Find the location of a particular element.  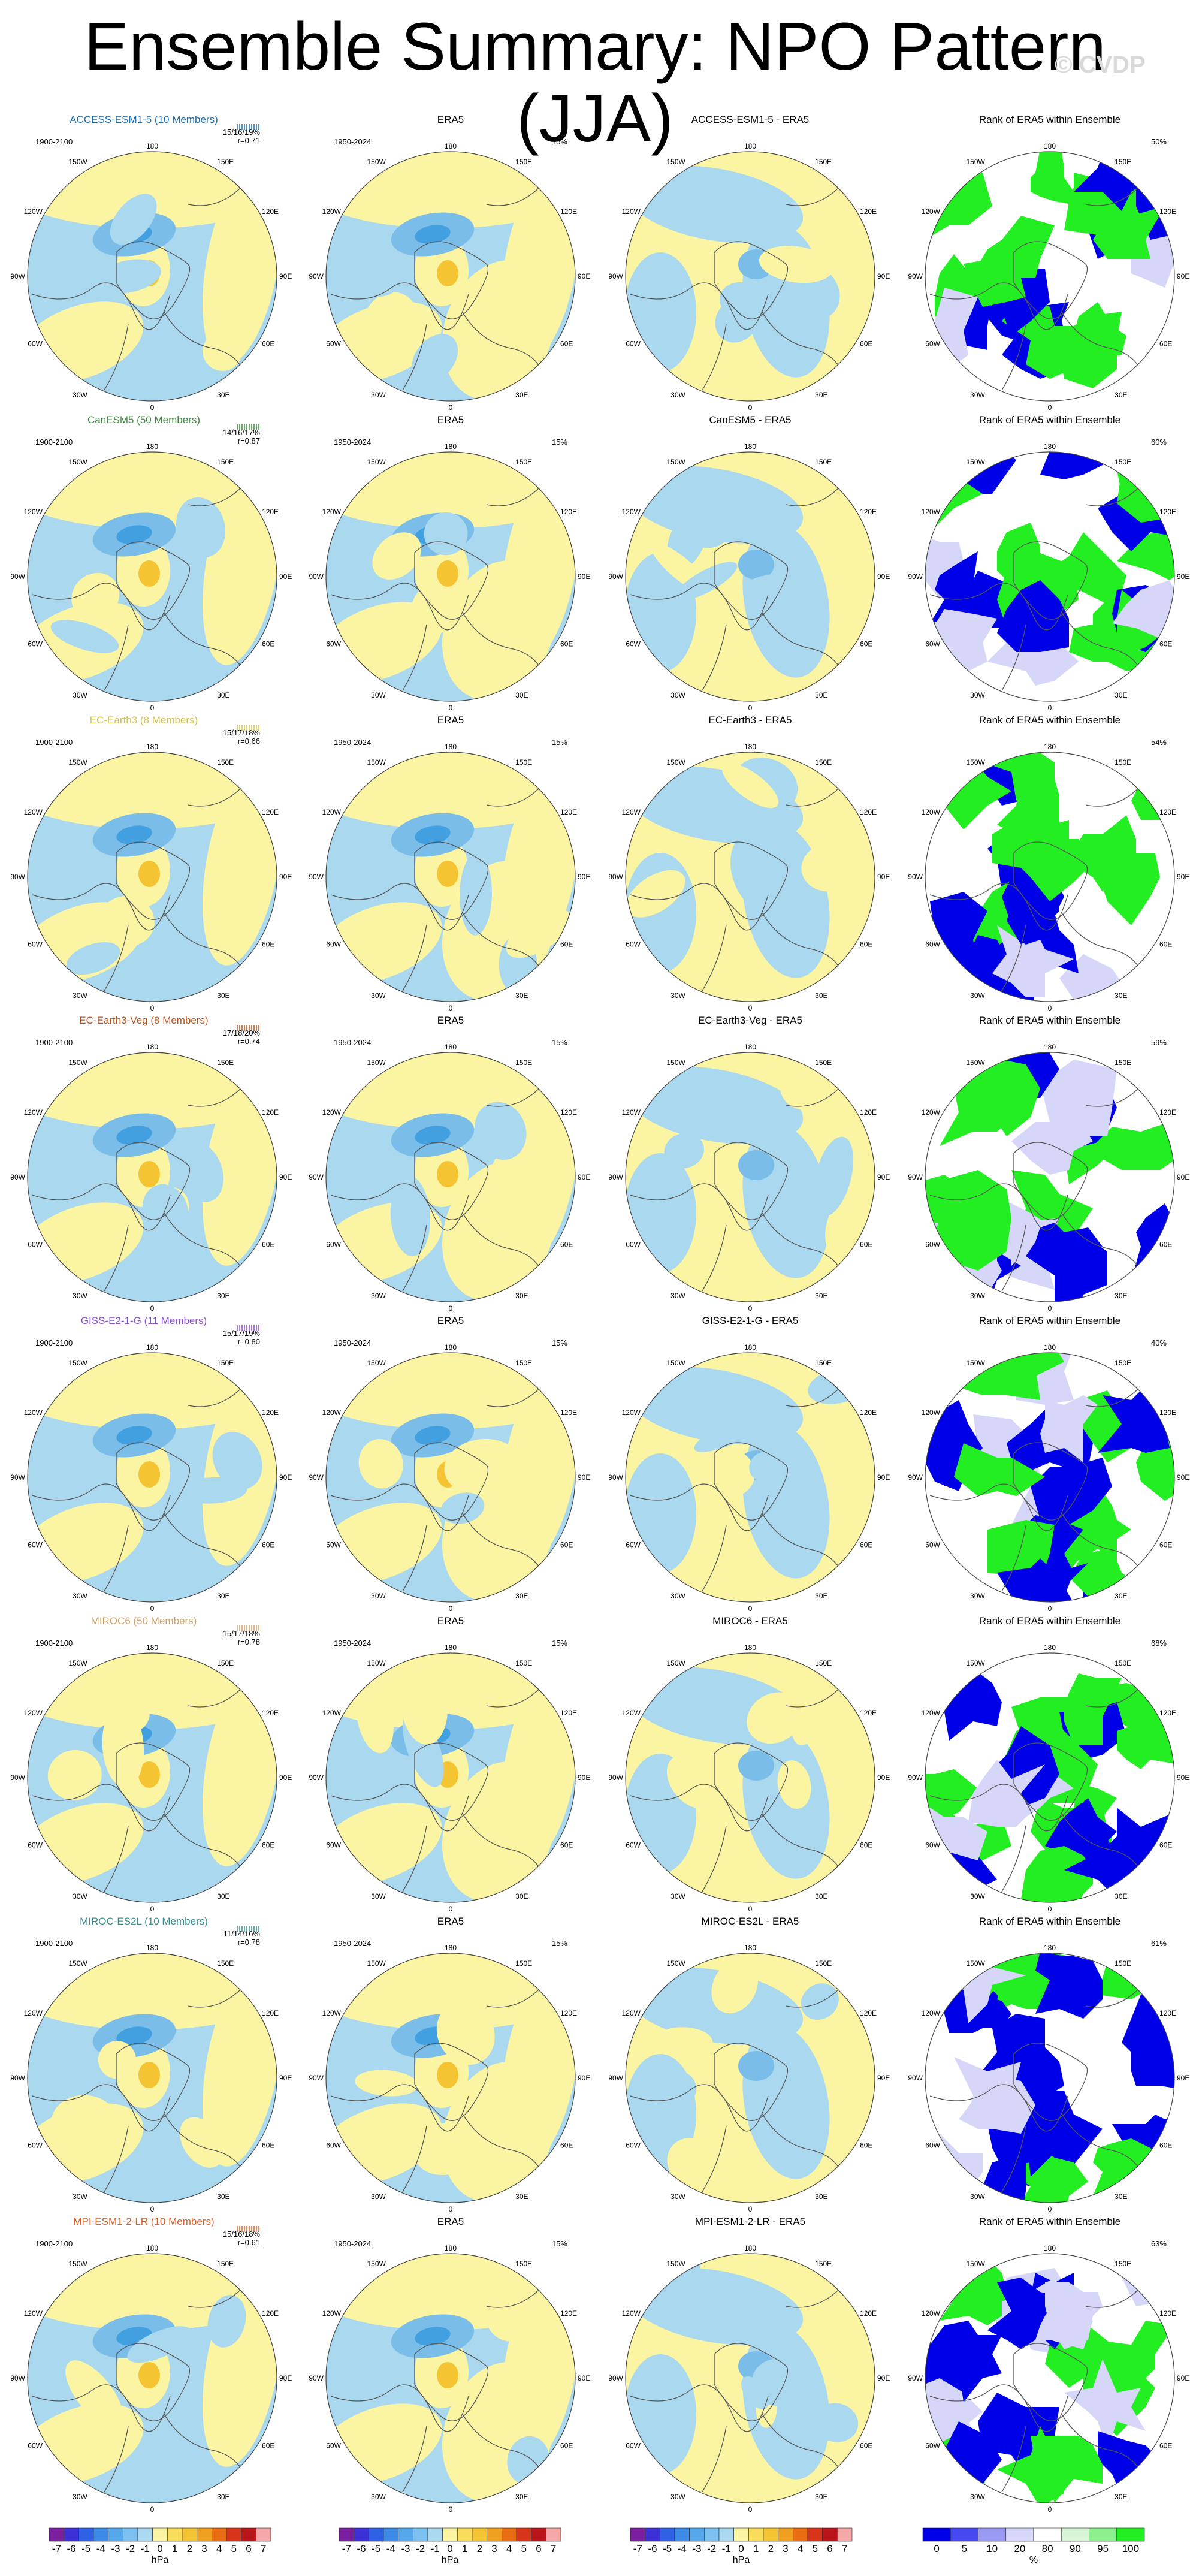

coastlines is located at coordinates (1037, 1490).